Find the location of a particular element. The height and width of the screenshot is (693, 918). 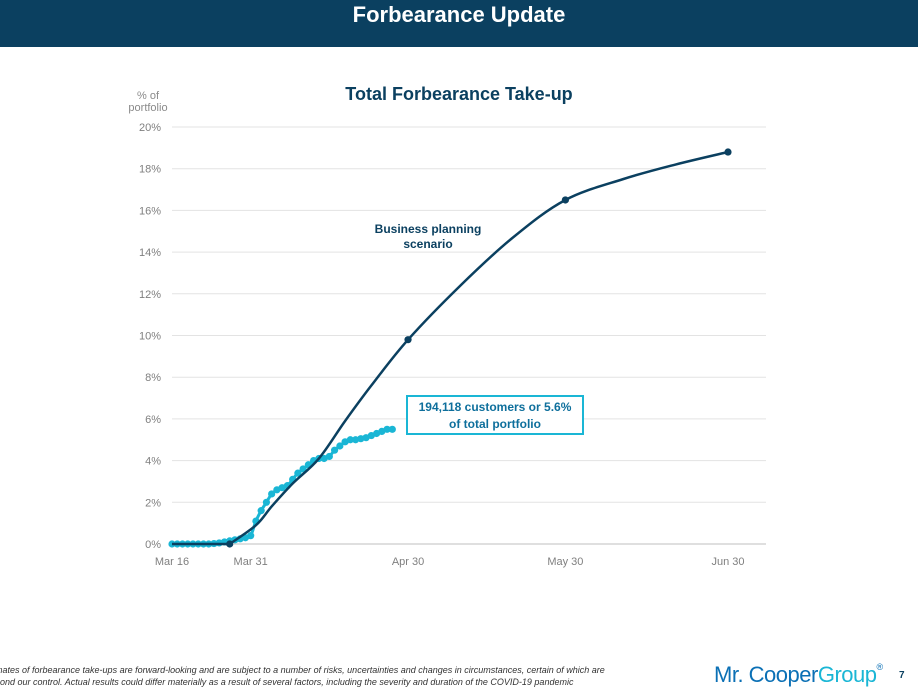

scenario-annotation-line2: scenario is located at coordinates (428, 244).